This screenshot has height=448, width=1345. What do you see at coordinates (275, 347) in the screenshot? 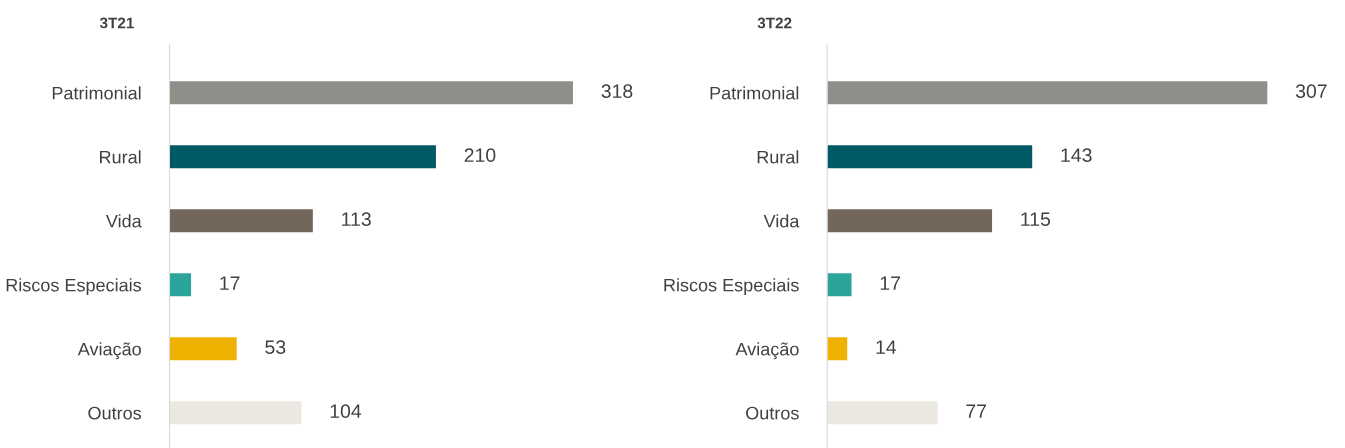
I see `data-label: 53` at bounding box center [275, 347].